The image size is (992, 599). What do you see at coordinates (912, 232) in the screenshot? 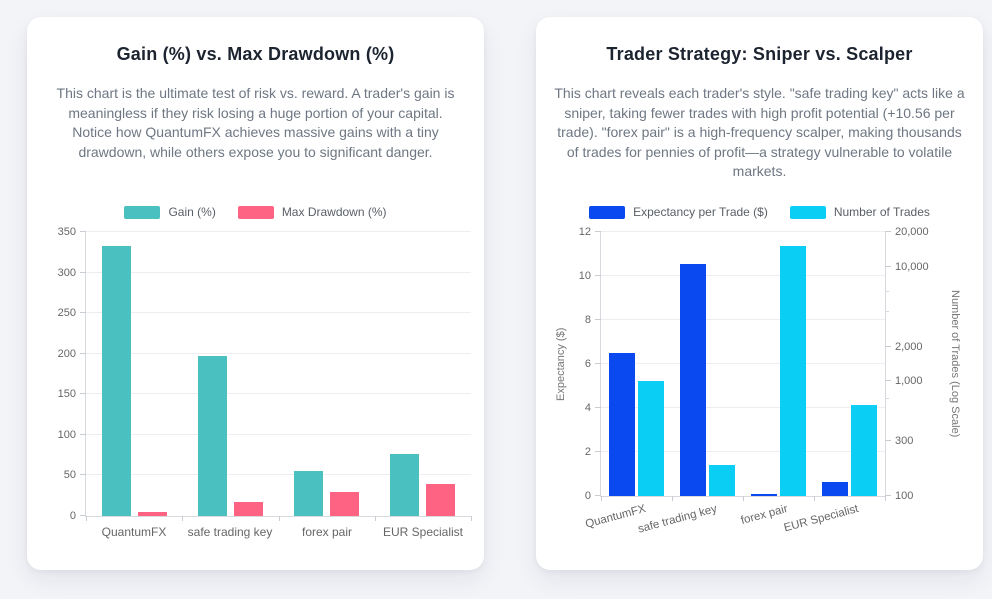
I see `right-axis-tick-label: 20,000` at bounding box center [912, 232].